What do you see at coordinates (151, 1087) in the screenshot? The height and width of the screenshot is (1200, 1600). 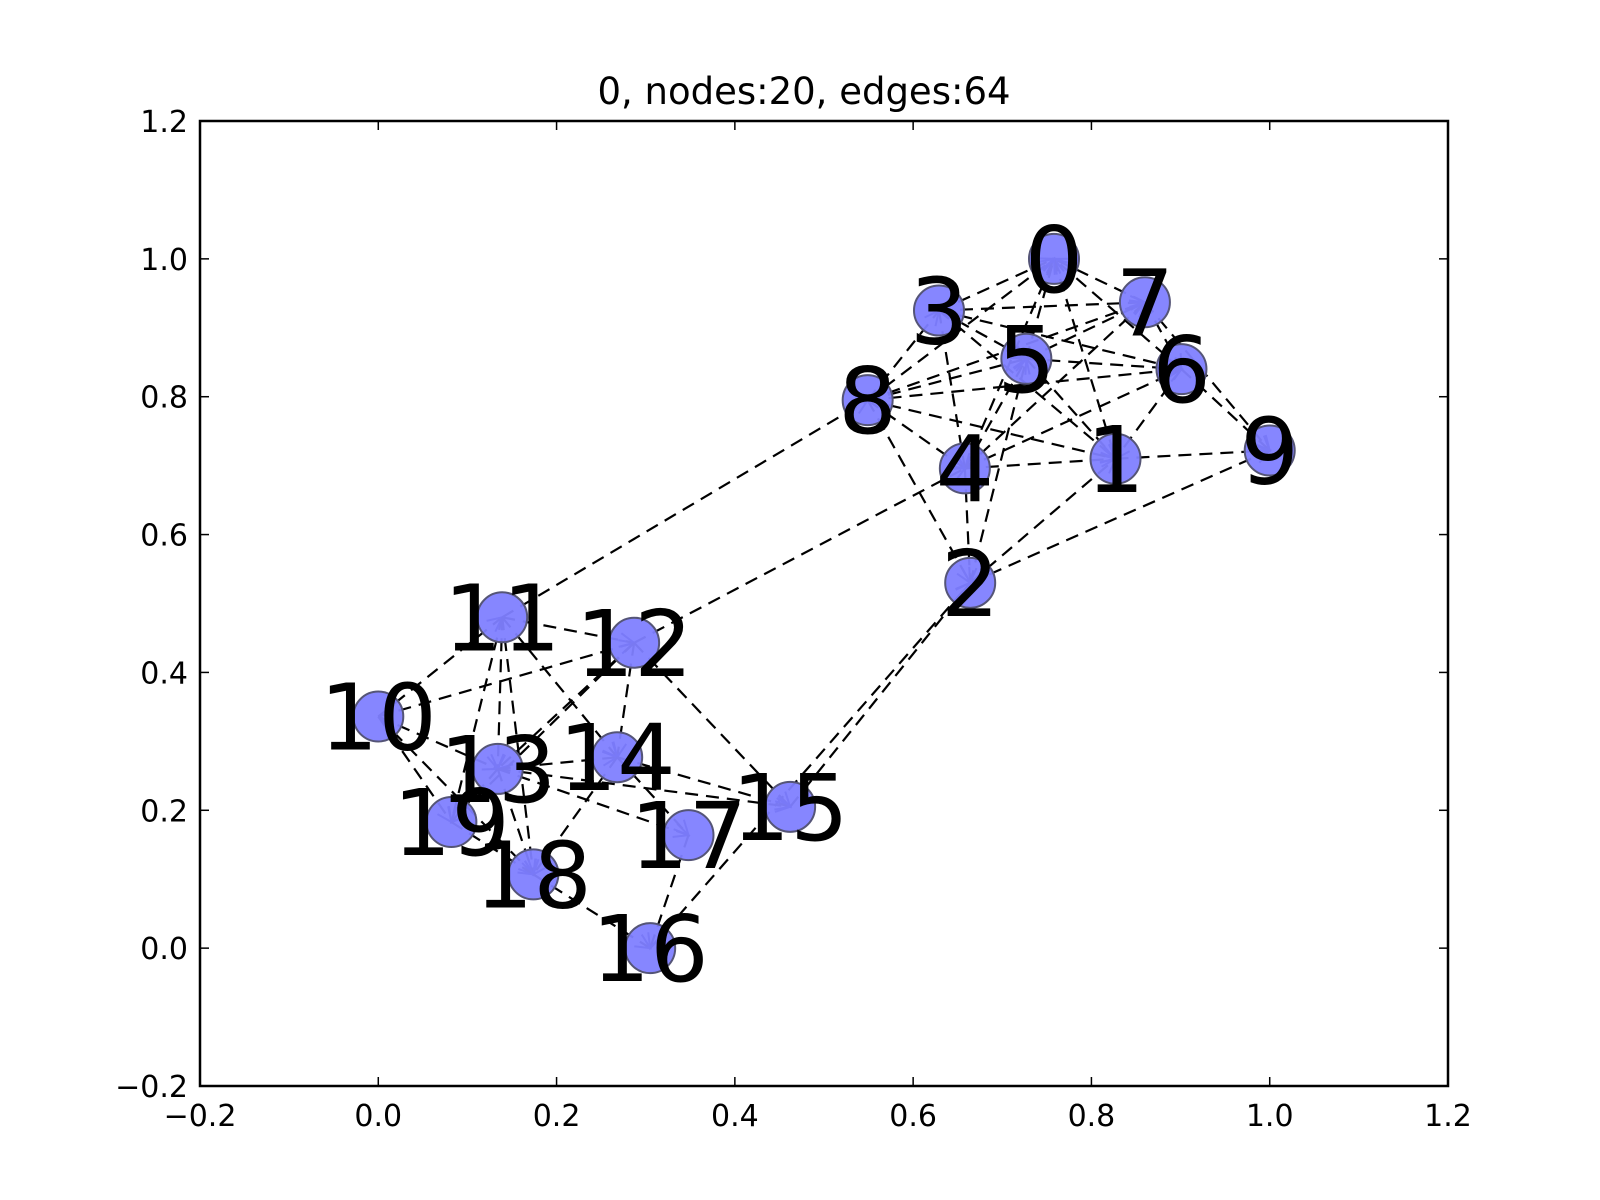 I see `y-tick-label: −0.2` at bounding box center [151, 1087].